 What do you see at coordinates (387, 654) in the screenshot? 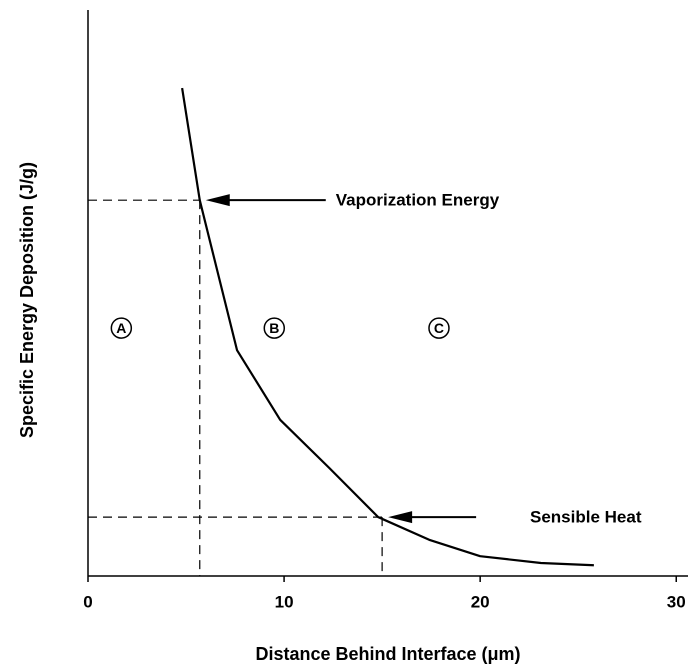
I see `x-axis-title: Distance Behind Interface (μm)` at bounding box center [387, 654].